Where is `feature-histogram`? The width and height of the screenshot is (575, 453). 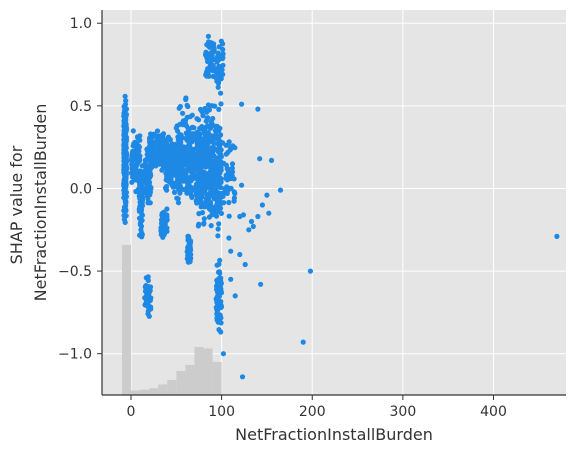
feature-histogram is located at coordinates (171, 319).